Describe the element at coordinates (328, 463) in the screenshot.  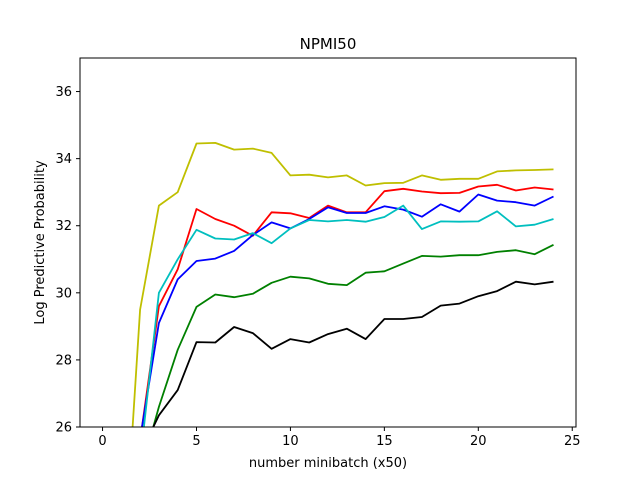
I see `x-axis-label: number minibatch (x50)` at that location.